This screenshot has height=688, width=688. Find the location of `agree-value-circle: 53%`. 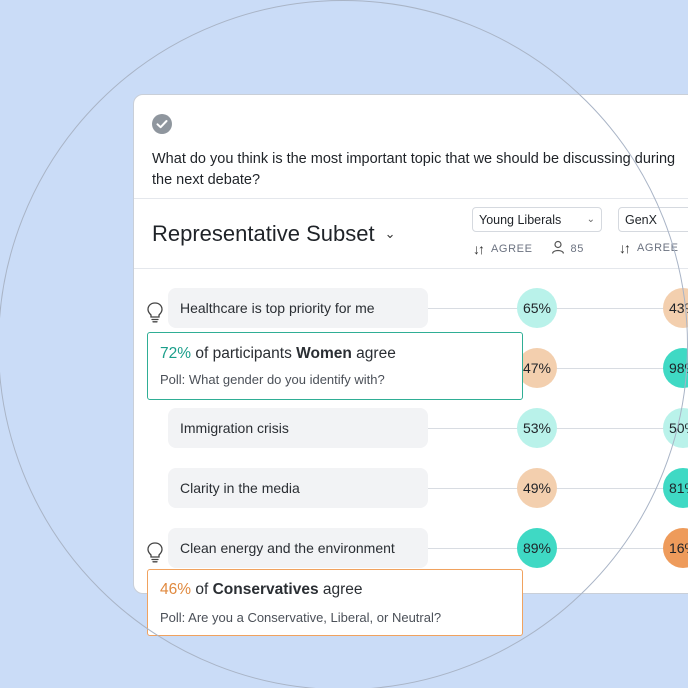

agree-value-circle: 53% is located at coordinates (537, 428).